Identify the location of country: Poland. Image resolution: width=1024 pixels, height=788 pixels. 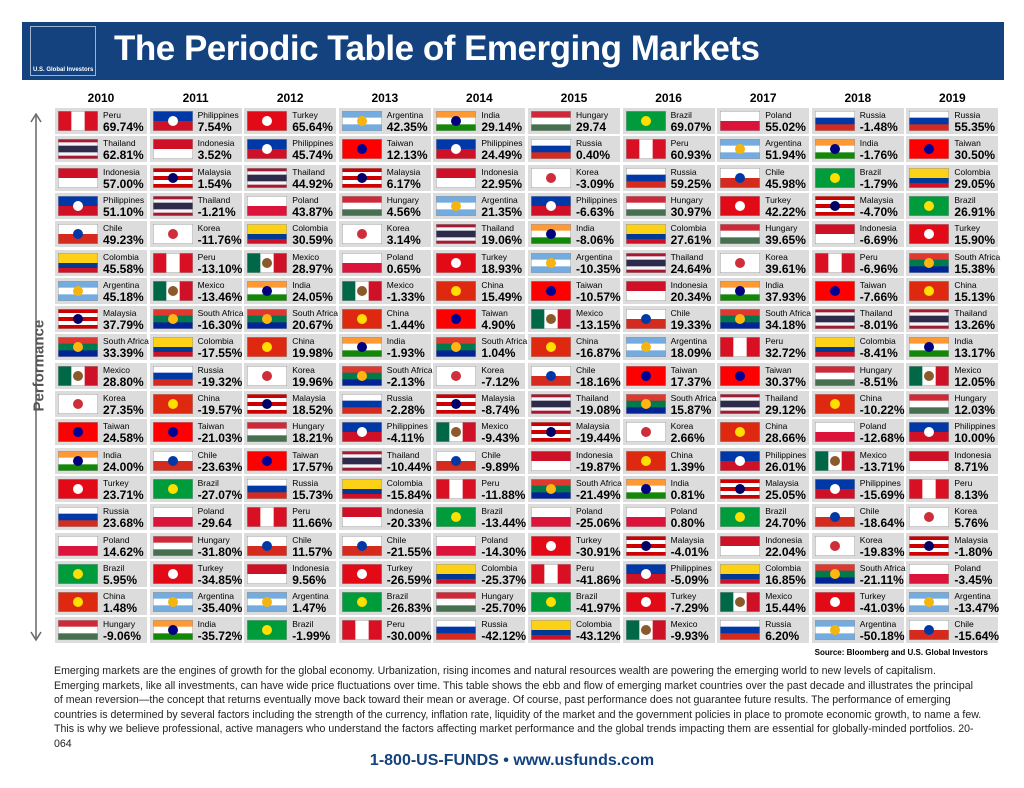
(684, 511).